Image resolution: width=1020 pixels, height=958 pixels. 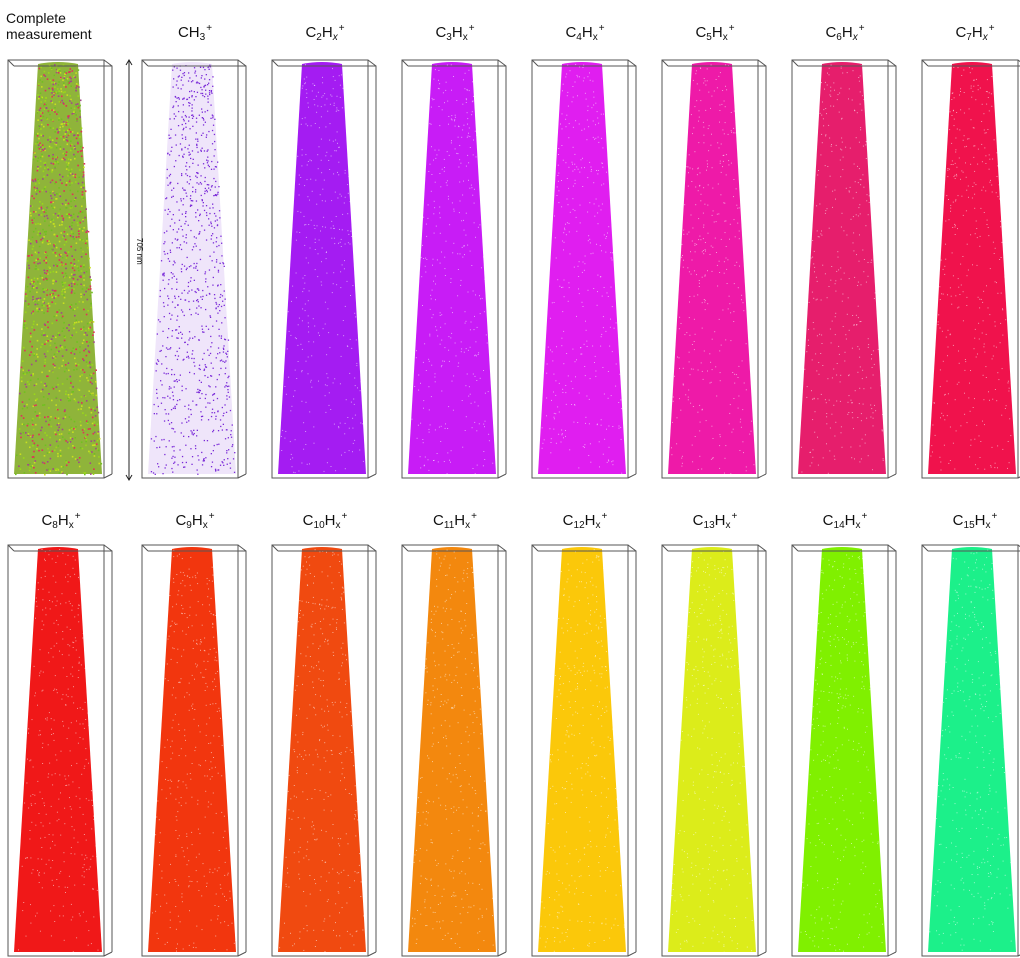 I want to click on reconstruction-panel: C14Hx+, so click(x=845, y=733).